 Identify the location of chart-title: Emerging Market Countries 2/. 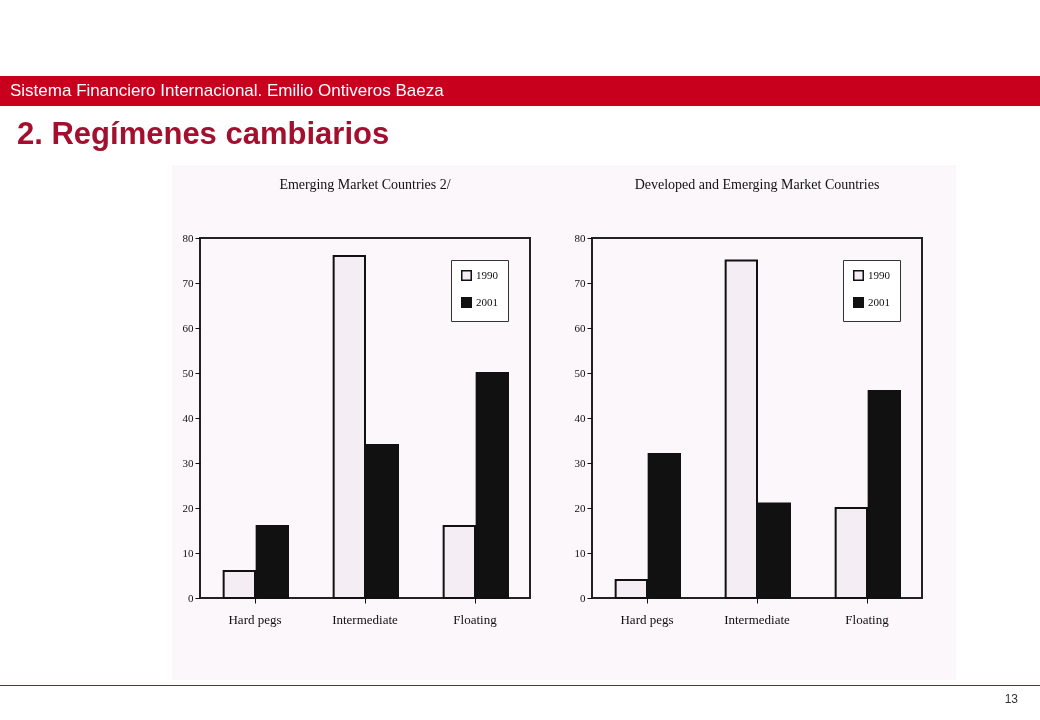
(365, 184).